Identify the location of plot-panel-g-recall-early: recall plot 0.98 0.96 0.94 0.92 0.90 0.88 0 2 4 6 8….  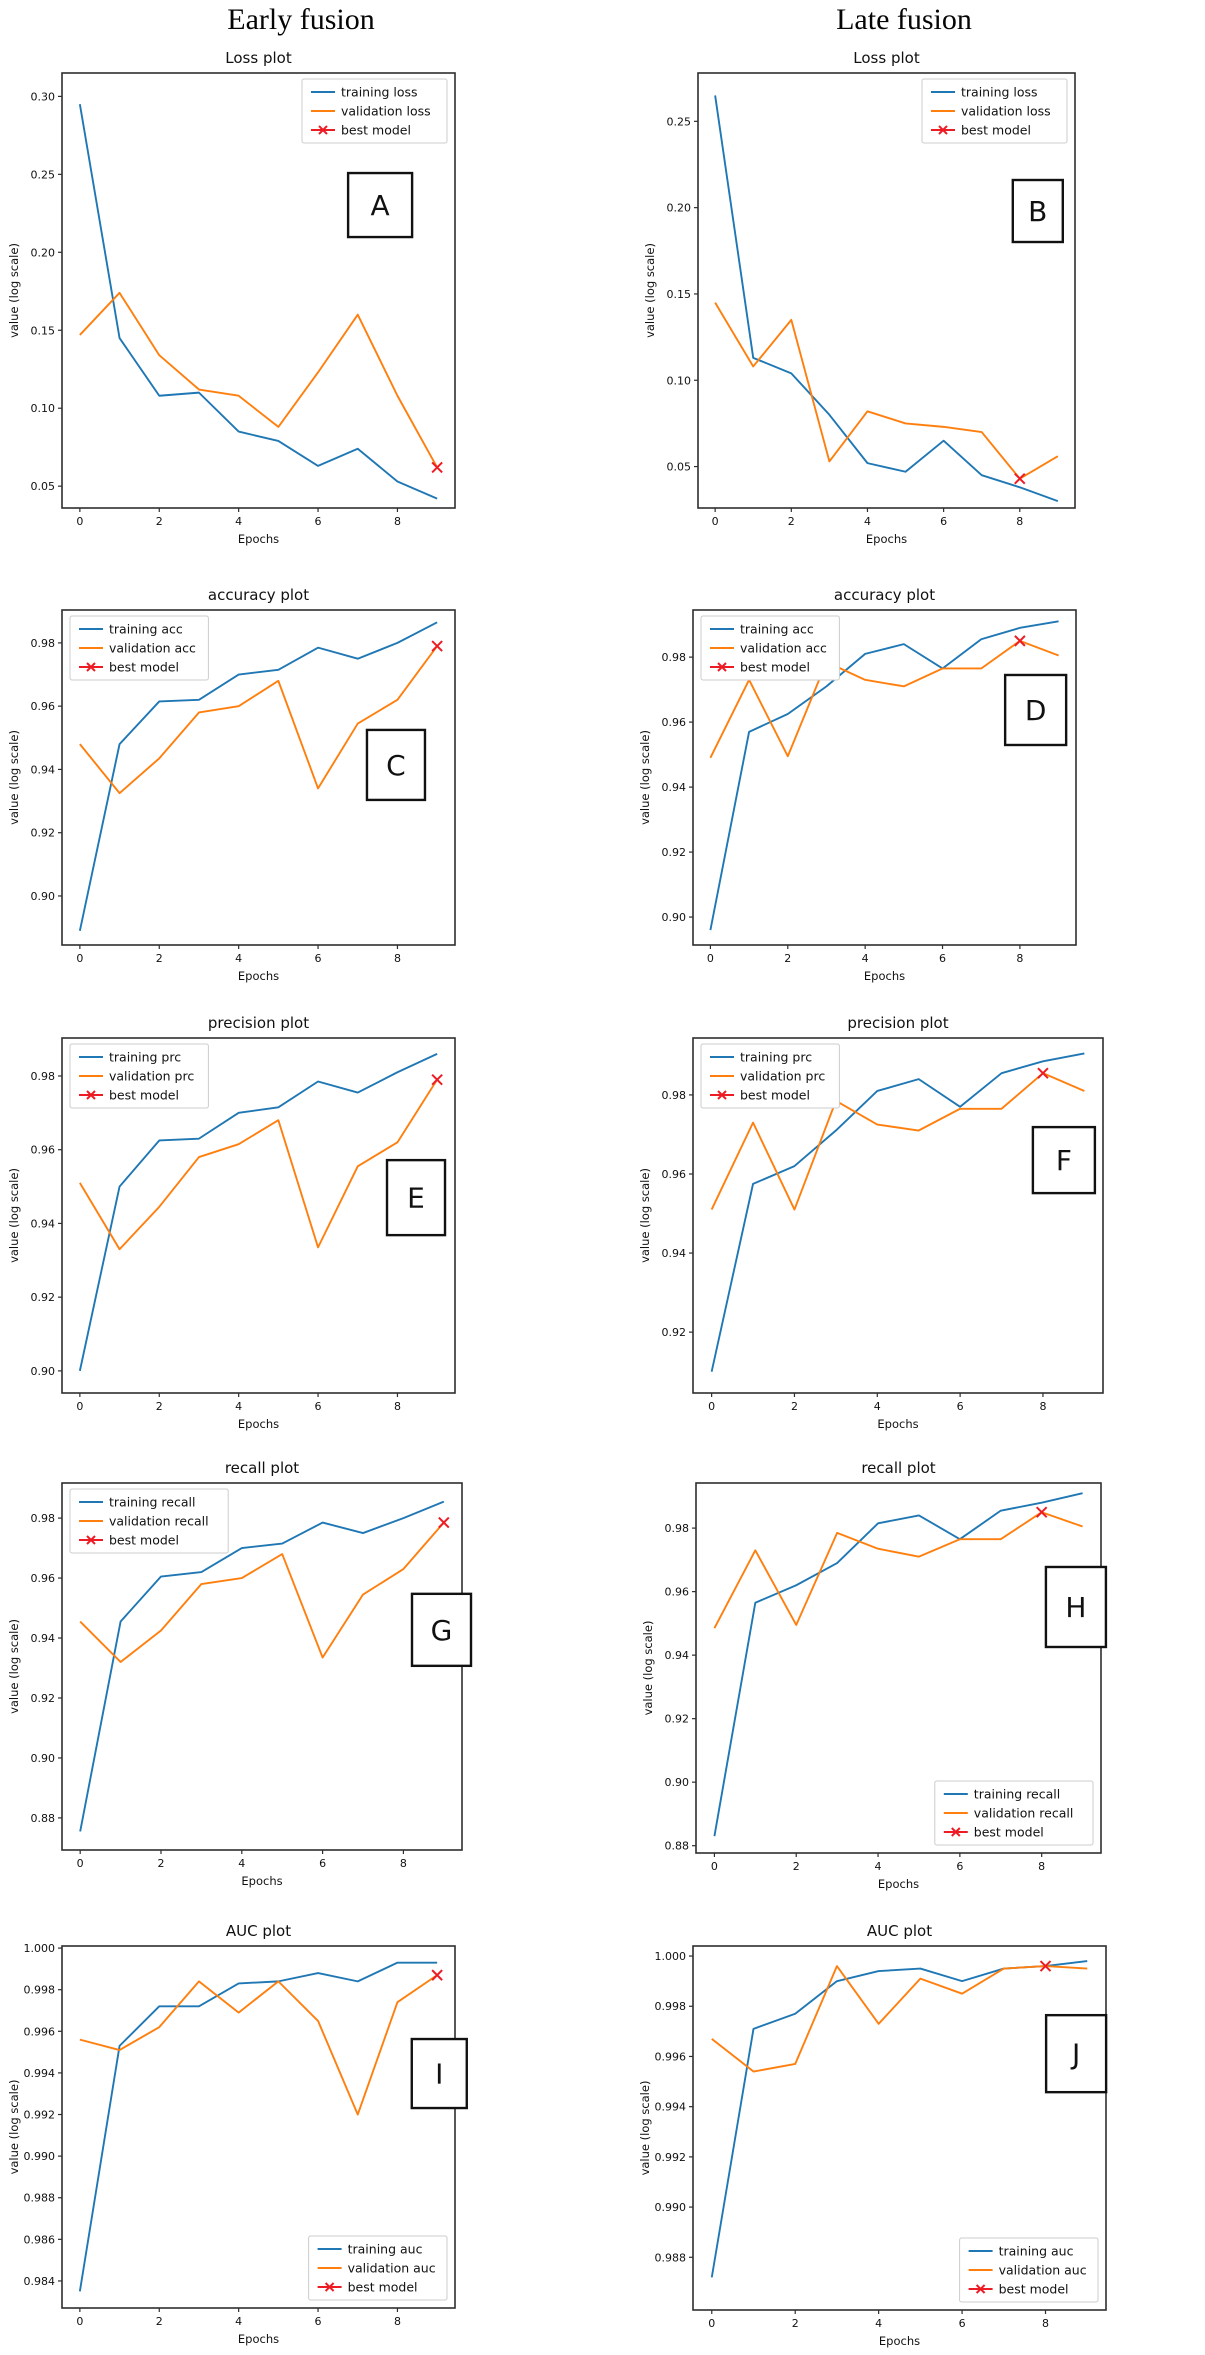
(301, 1674).